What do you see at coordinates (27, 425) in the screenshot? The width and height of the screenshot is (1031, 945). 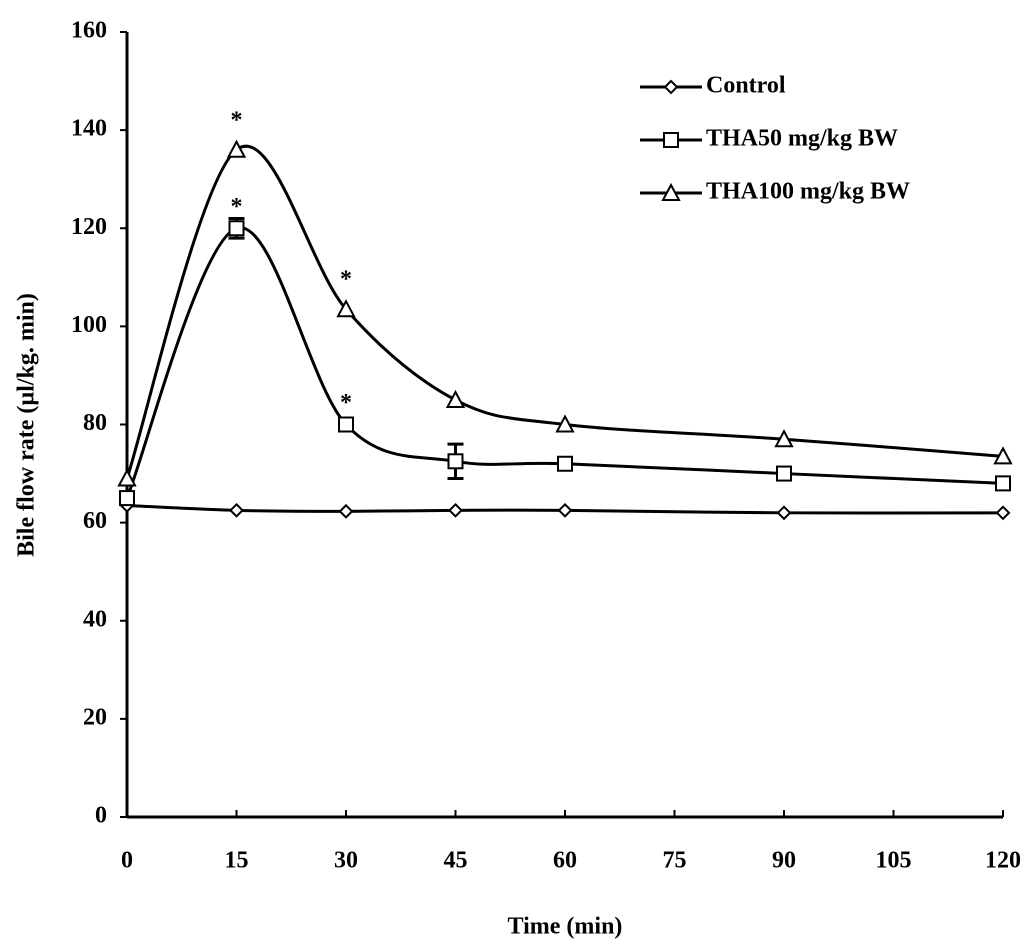 I see `y-axis-label: Bile flow rate (µl/kg. min)` at bounding box center [27, 425].